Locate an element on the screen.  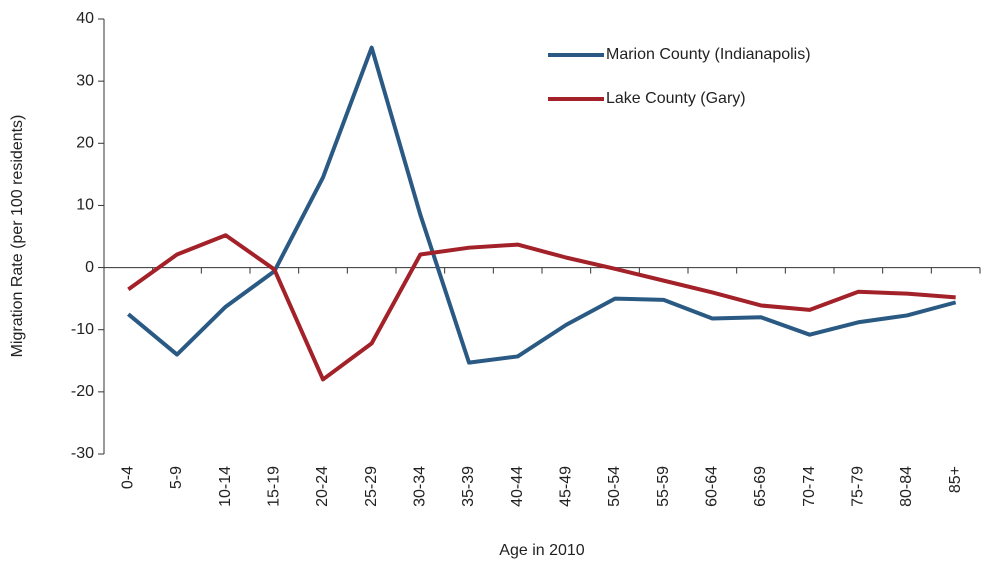
legend-label: Lake County (Gary) is located at coordinates (676, 98).